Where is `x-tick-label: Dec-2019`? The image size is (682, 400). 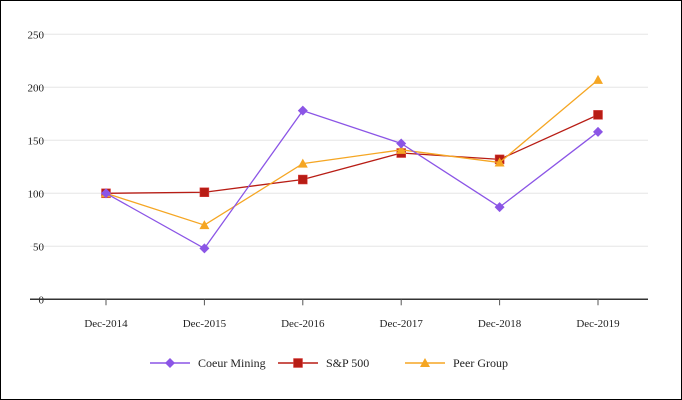 x-tick-label: Dec-2019 is located at coordinates (598, 324).